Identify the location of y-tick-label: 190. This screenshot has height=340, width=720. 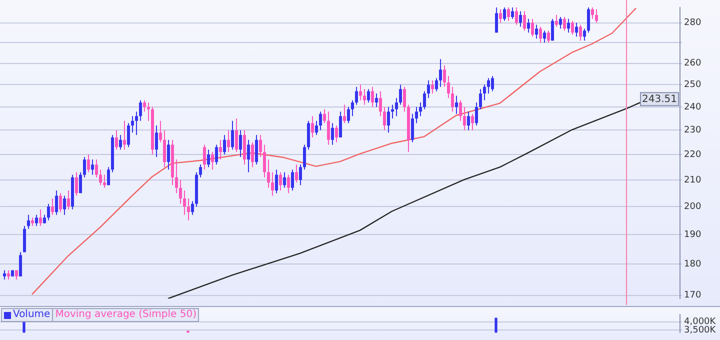
(693, 235).